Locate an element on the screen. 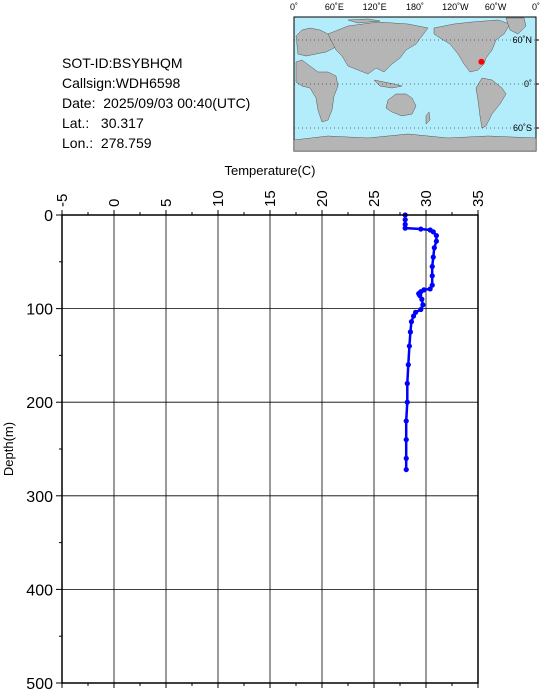 The height and width of the screenshot is (690, 553). x-tick-labels: -5 0 5 10 15 20 25 30 35 is located at coordinates (270, 198).